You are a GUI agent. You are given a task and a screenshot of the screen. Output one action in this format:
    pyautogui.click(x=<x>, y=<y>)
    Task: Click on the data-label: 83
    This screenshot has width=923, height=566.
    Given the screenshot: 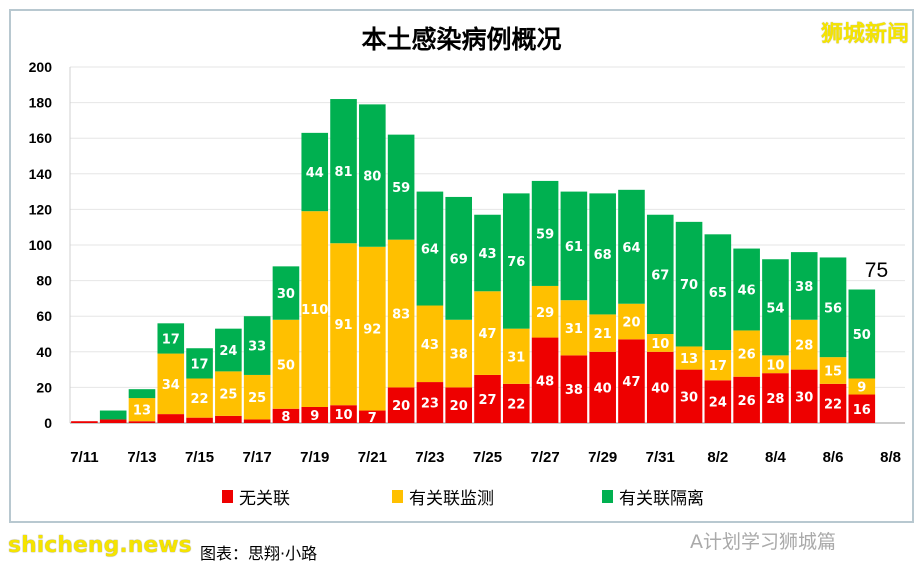 What is the action you would take?
    pyautogui.click(x=401, y=315)
    